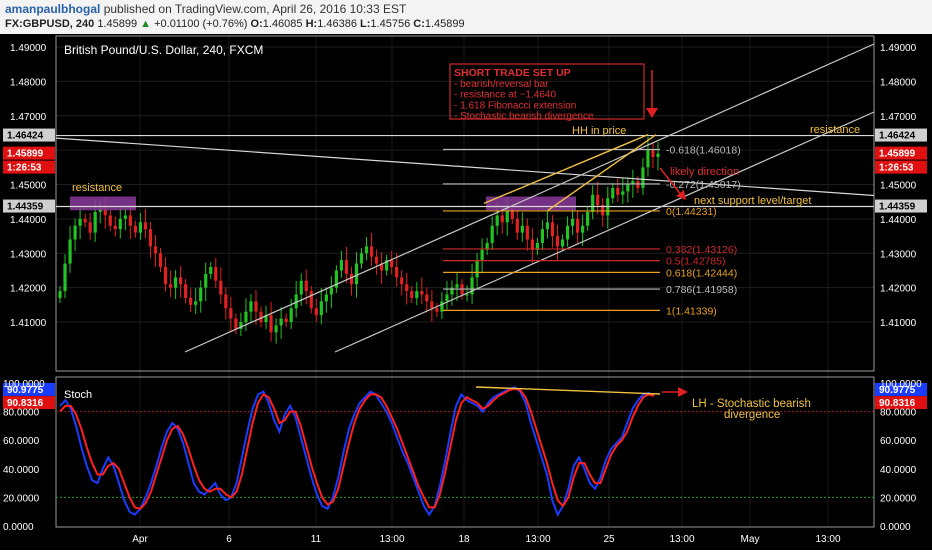 This screenshot has height=555, width=932. I want to click on stoch-tag-box, so click(901, 403).